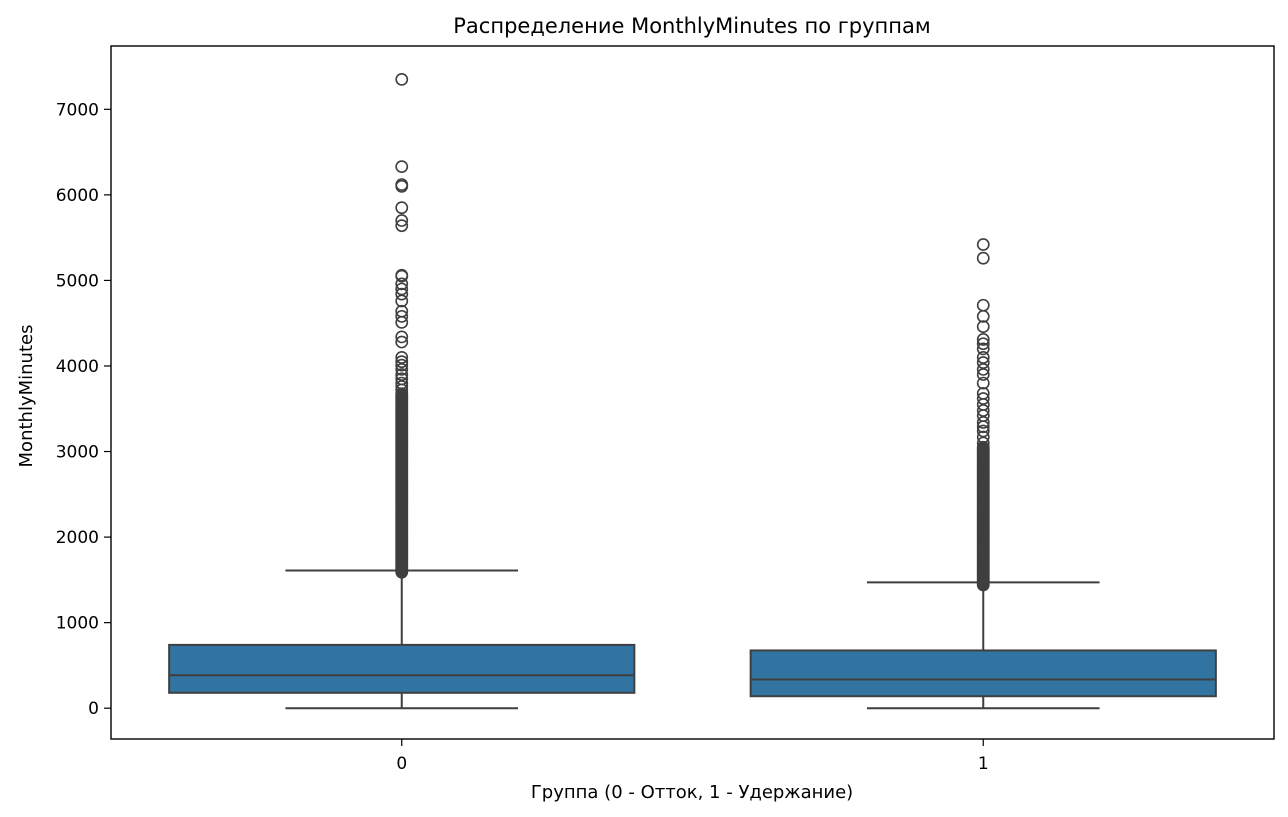  Describe the element at coordinates (401, 764) in the screenshot. I see `x-tick-label: 0` at that location.